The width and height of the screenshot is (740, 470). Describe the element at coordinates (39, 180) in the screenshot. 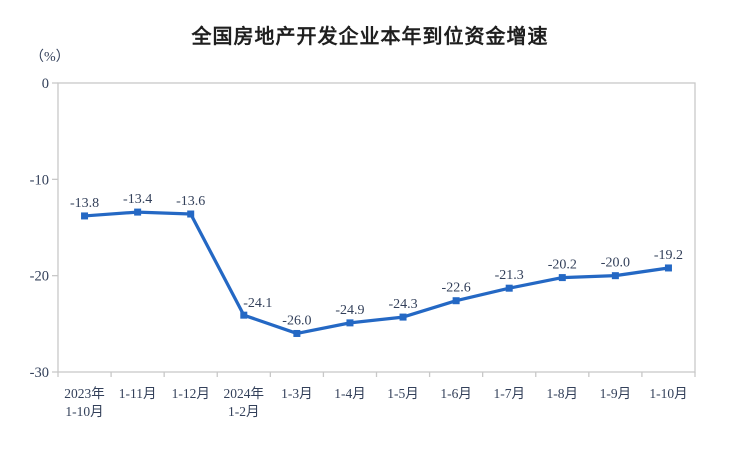

I see `y-axis-tick-label: -10` at that location.